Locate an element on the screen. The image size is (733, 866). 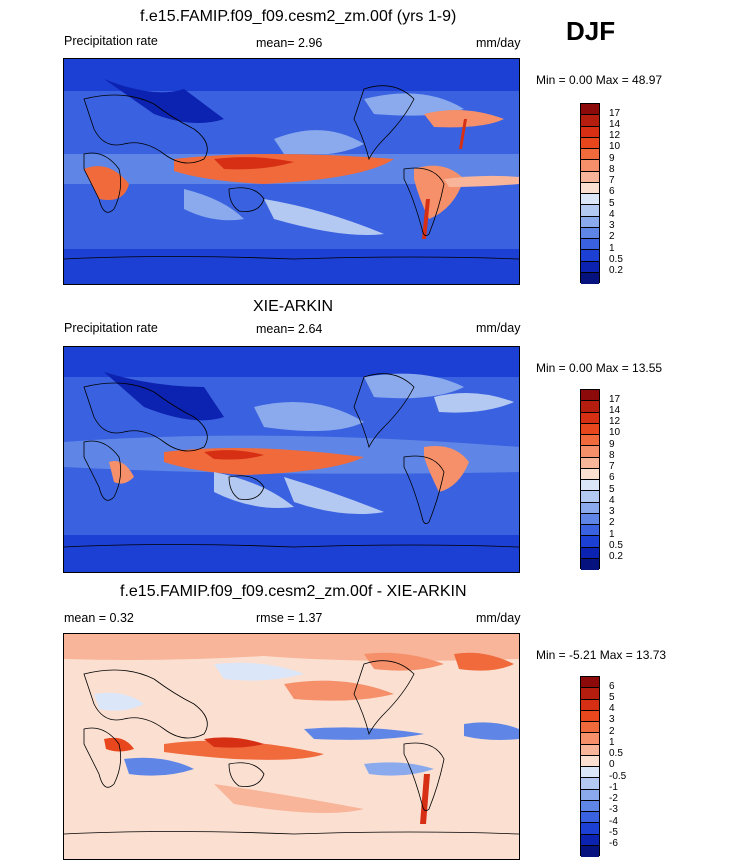
panel-1-cbar-label: 2 is located at coordinates (612, 236).